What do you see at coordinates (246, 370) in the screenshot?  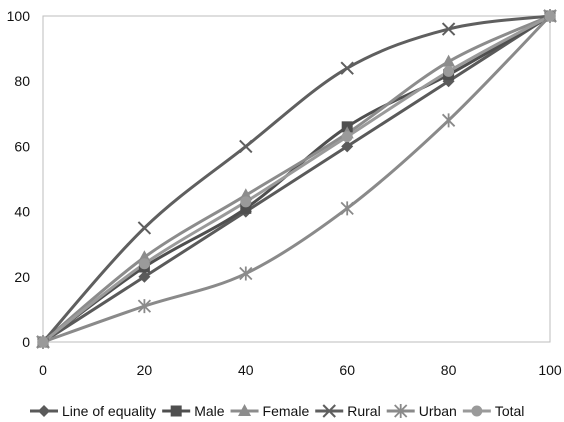 I see `x-tick-label: 40` at bounding box center [246, 370].